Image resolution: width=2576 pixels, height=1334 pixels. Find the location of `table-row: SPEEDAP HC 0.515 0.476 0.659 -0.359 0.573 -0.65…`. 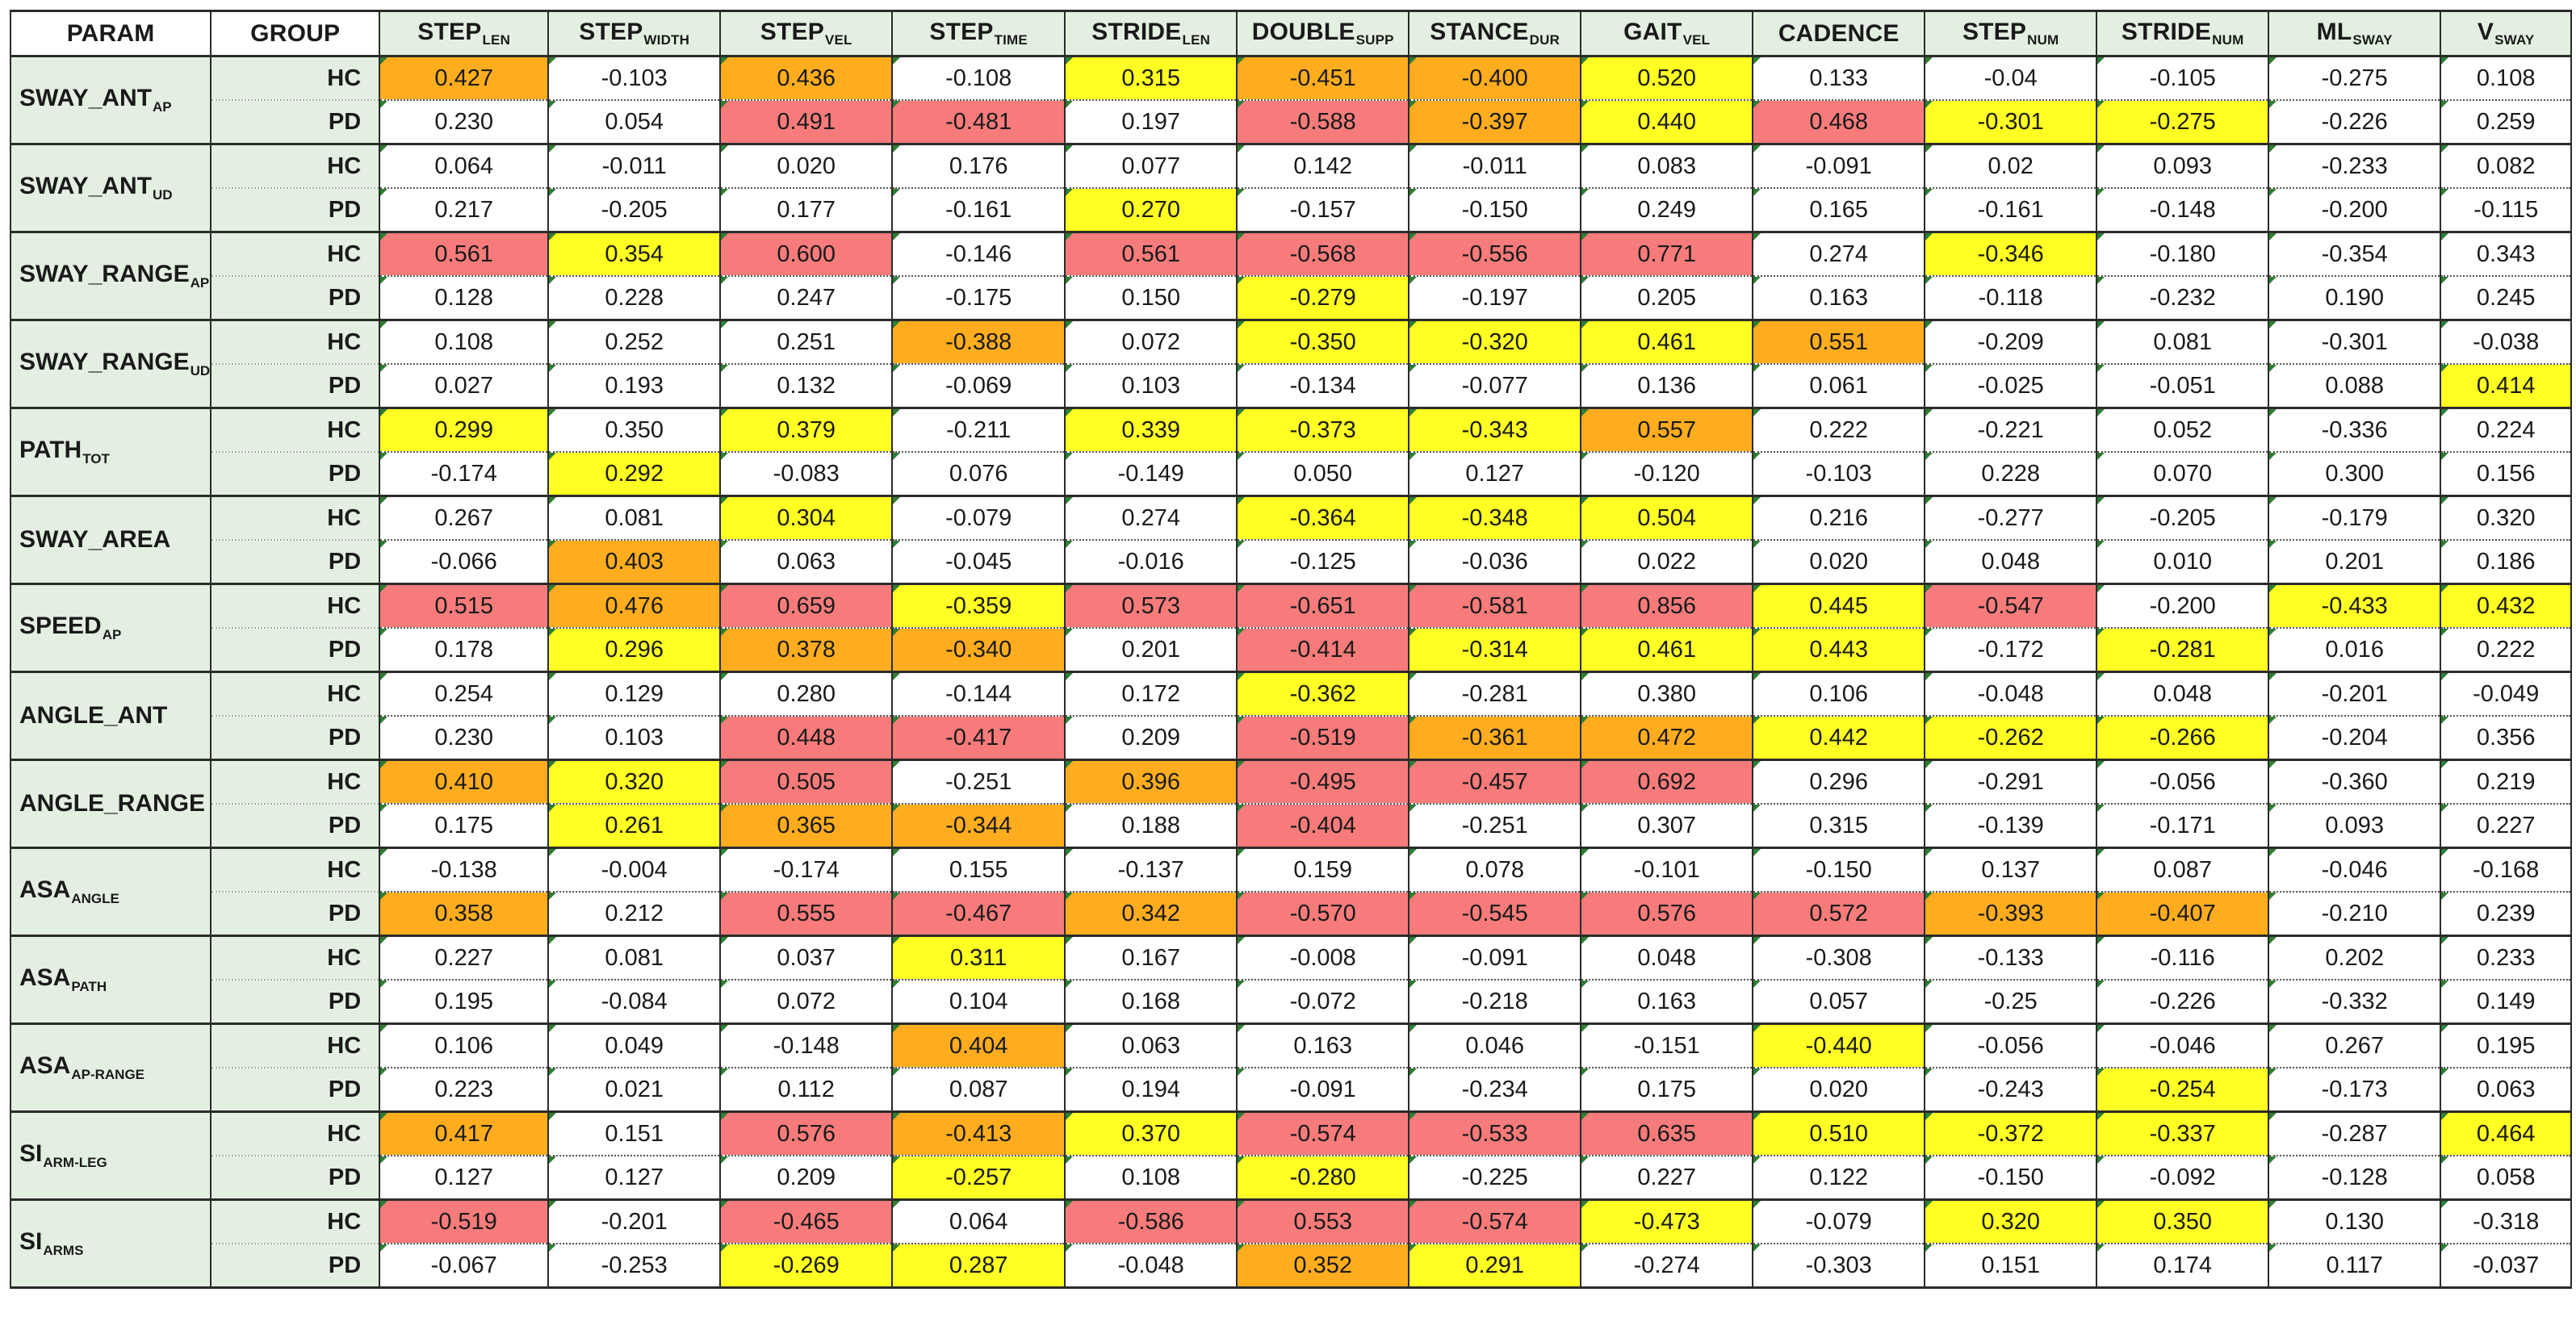

table-row: SPEEDAP HC 0.515 0.476 0.659 -0.359 0.573 -0.65… is located at coordinates (1291, 628).